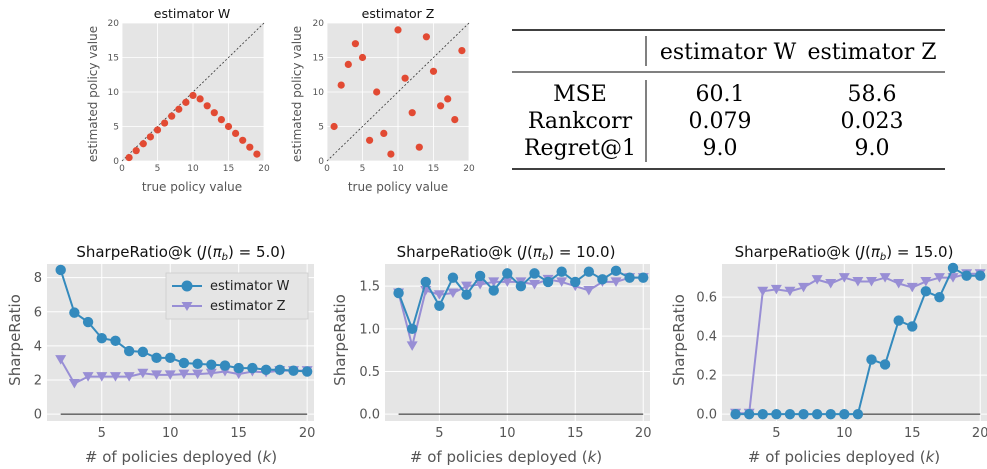  I want to click on legend-box, so click(237, 296).